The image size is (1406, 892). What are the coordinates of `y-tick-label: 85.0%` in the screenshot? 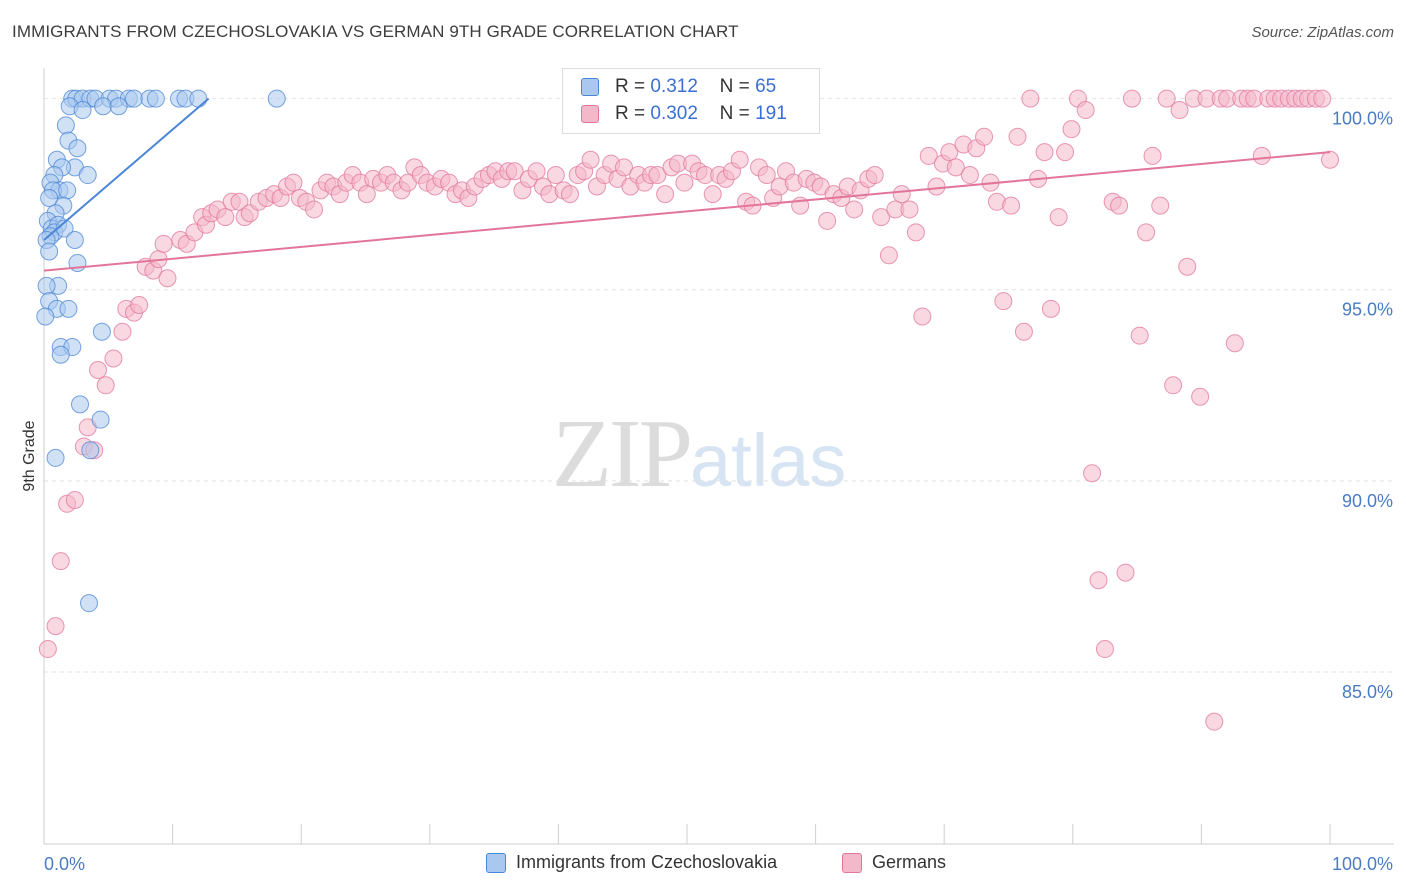 It's located at (1367, 692).